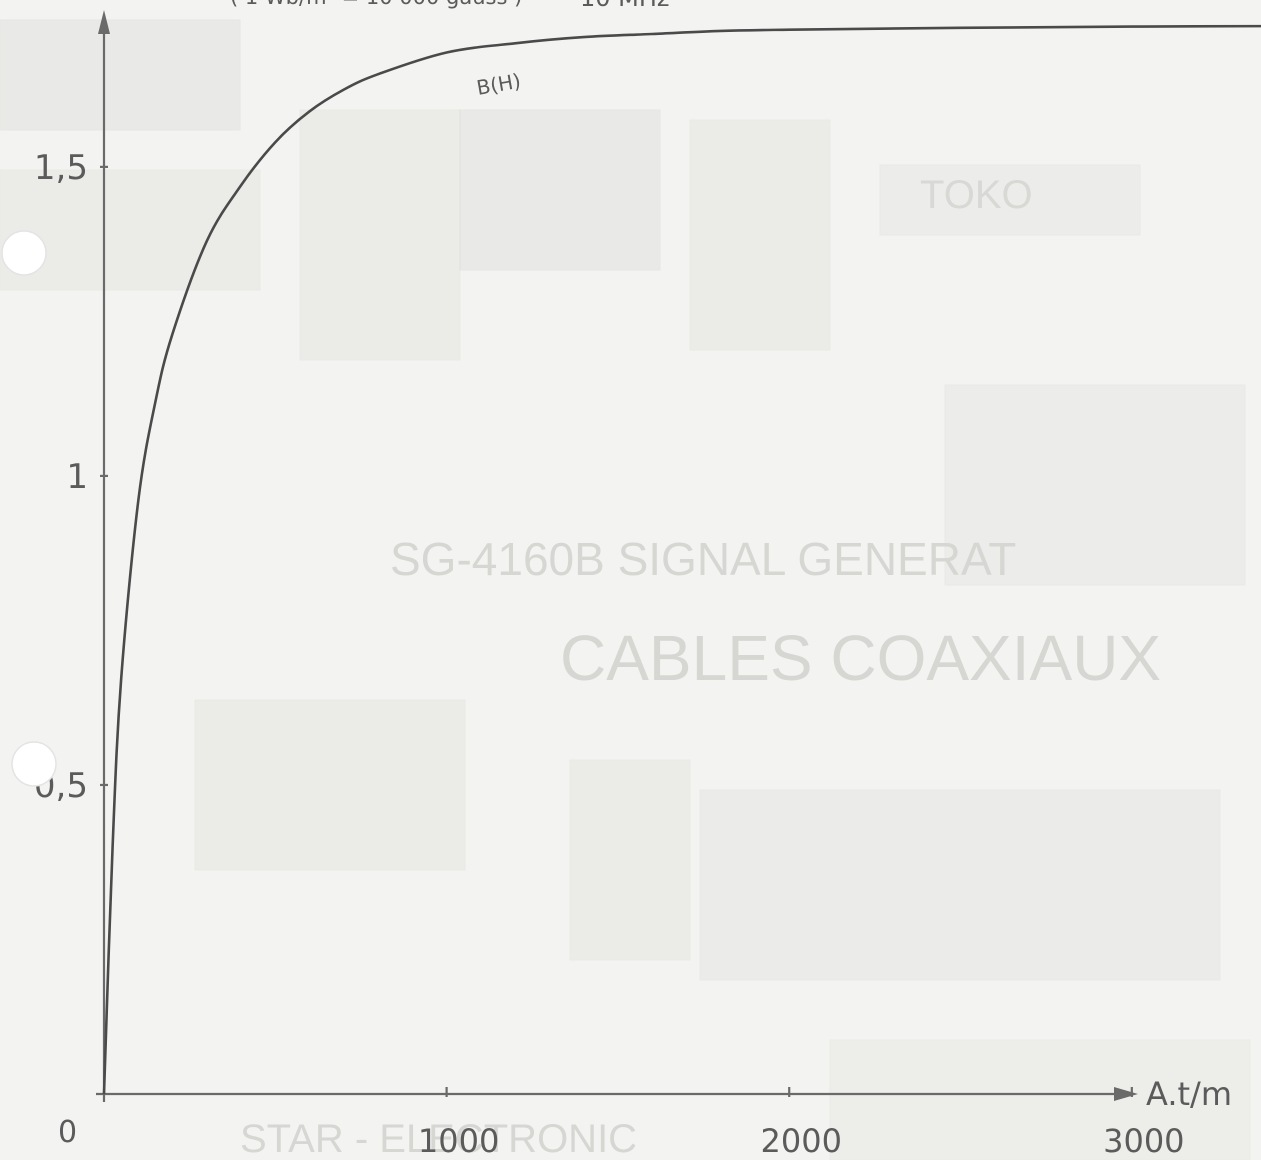  What do you see at coordinates (61, 168) in the screenshot?
I see `y-tick-label: 1,5` at bounding box center [61, 168].